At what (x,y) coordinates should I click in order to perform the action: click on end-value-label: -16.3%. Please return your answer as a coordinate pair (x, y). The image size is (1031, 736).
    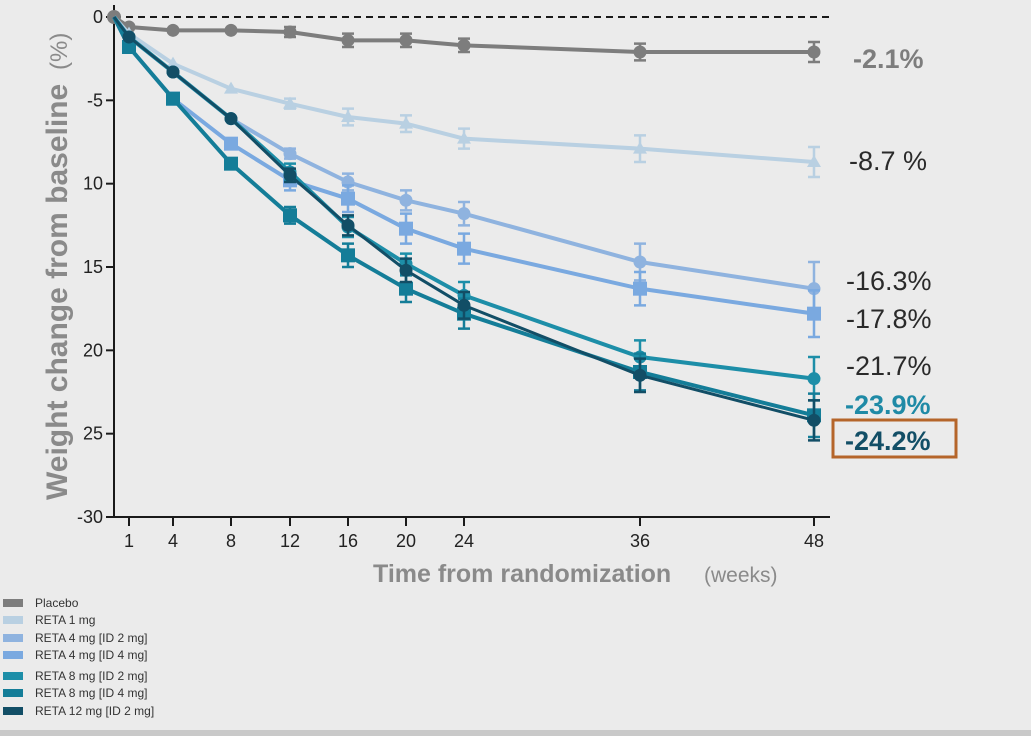
    Looking at the image, I should click on (889, 281).